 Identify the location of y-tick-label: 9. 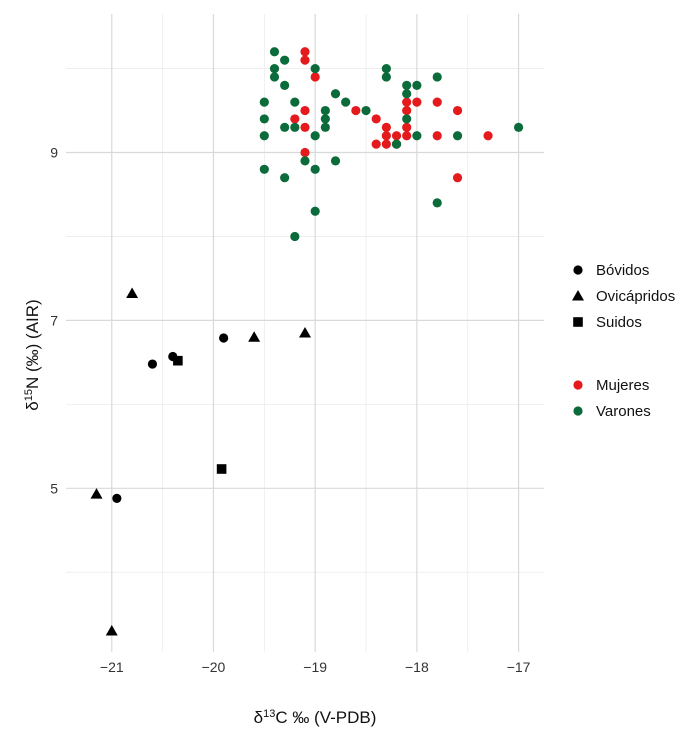
(54, 153).